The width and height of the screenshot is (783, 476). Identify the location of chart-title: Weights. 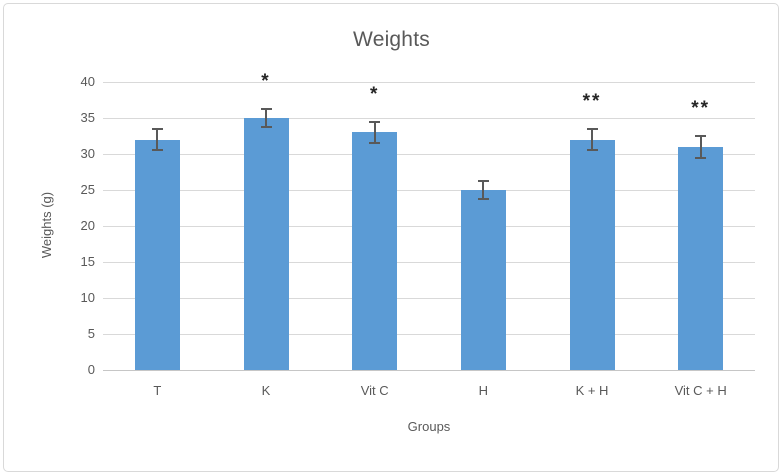
(391, 39).